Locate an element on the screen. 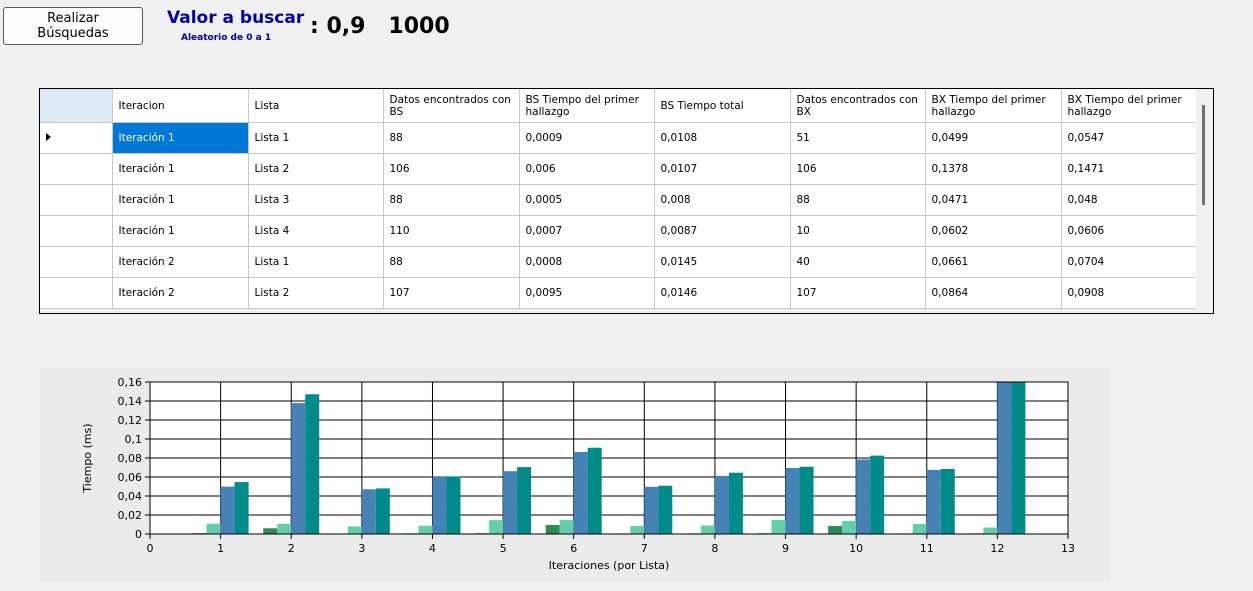 The image size is (1253, 591). table-cell: 51 is located at coordinates (858, 138).